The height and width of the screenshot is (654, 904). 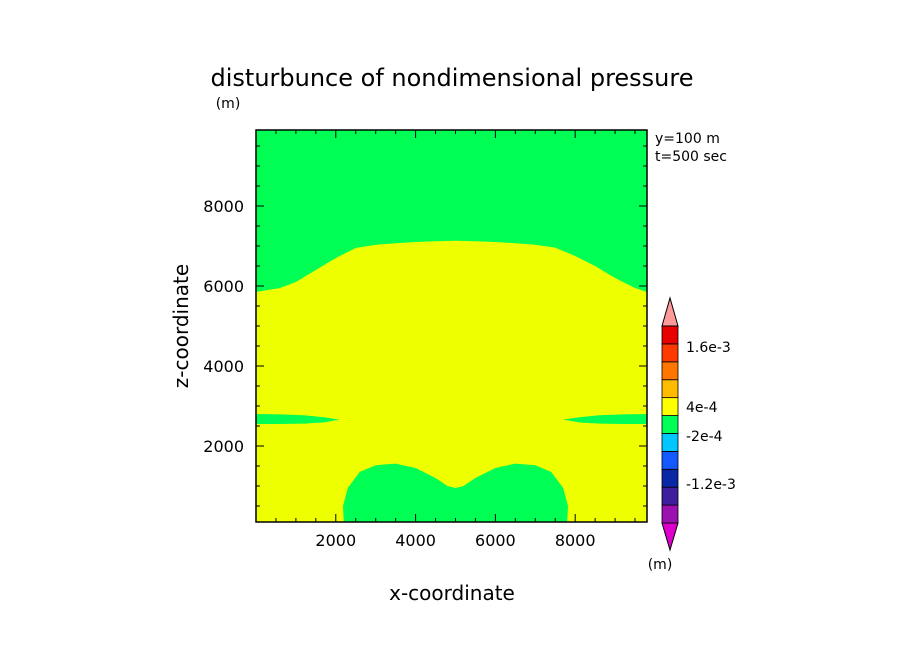 What do you see at coordinates (711, 485) in the screenshot?
I see `colorbar-label-4: -1.2e-3` at bounding box center [711, 485].